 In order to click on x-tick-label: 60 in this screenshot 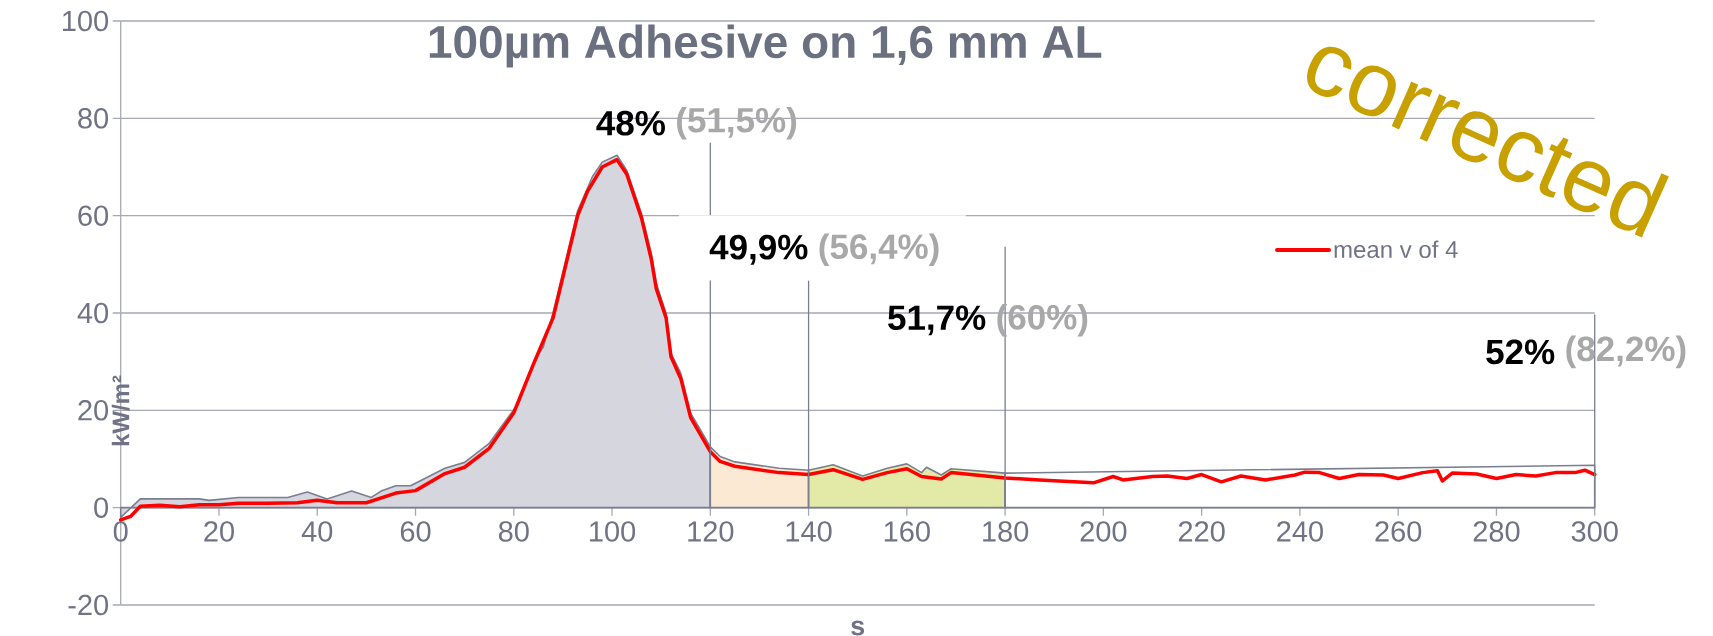, I will do `click(415, 531)`.